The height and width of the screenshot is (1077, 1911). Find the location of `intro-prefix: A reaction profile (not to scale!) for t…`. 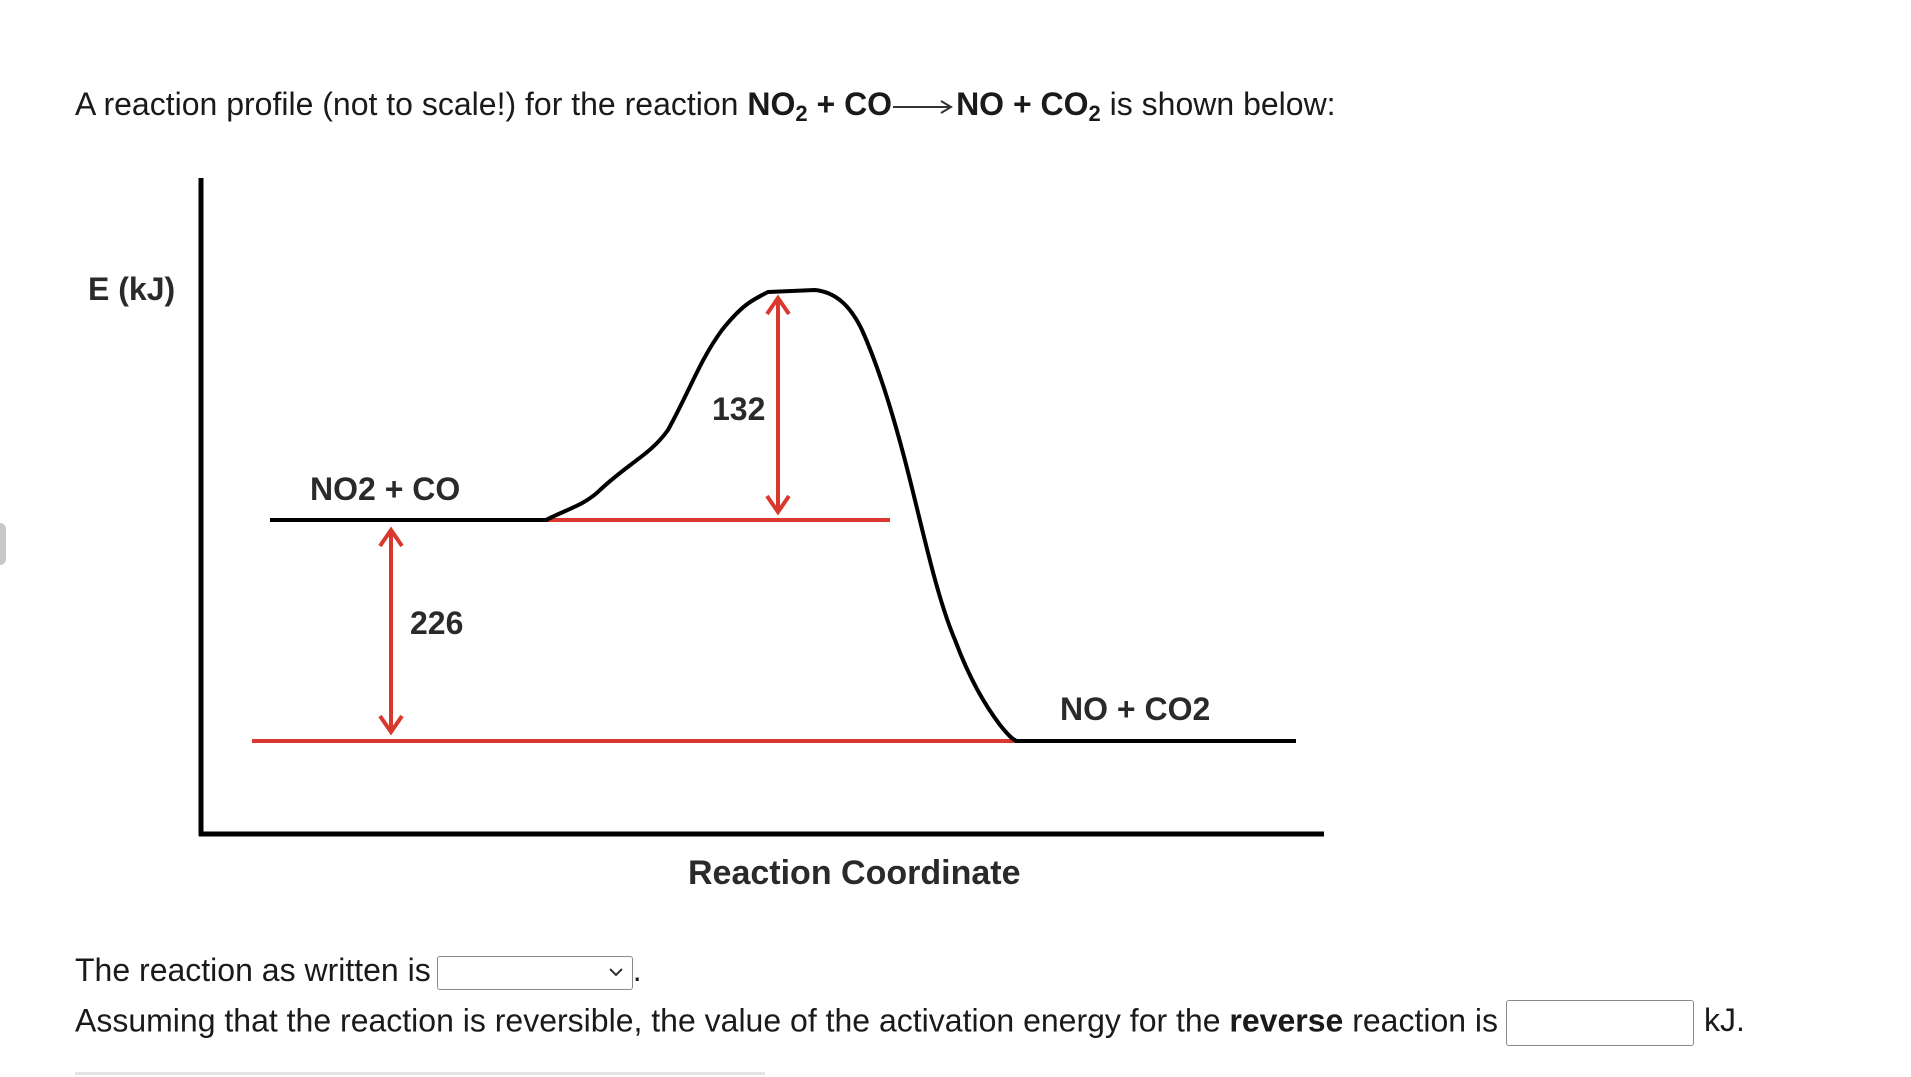

intro-prefix: A reaction profile (not to scale!) for t… is located at coordinates (411, 104).